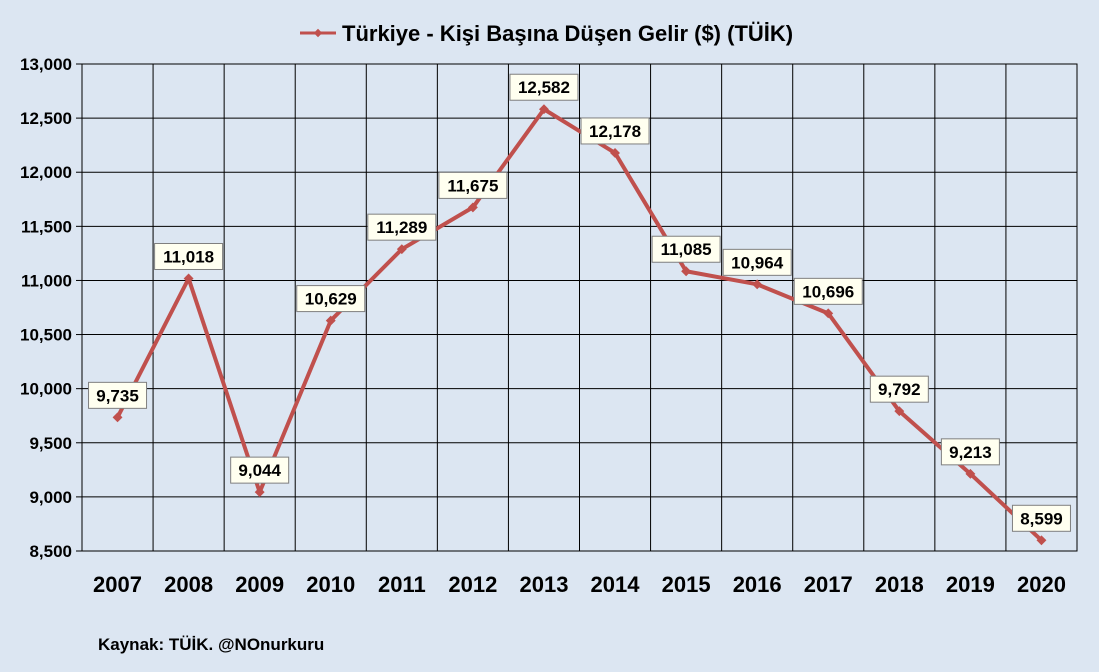  I want to click on data-label-text: 12,582, so click(544, 87).